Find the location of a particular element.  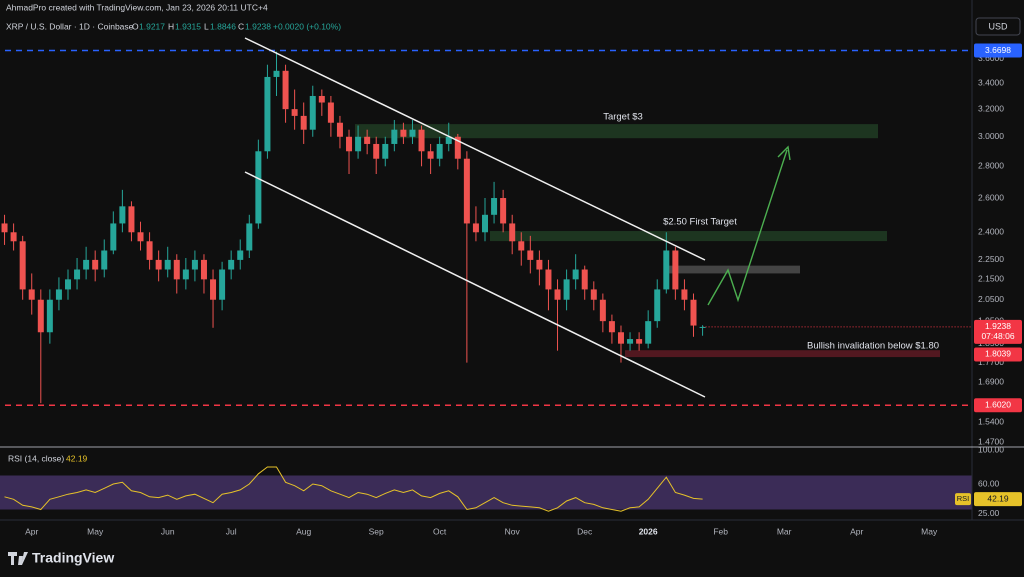

logo is located at coordinates (18, 558).